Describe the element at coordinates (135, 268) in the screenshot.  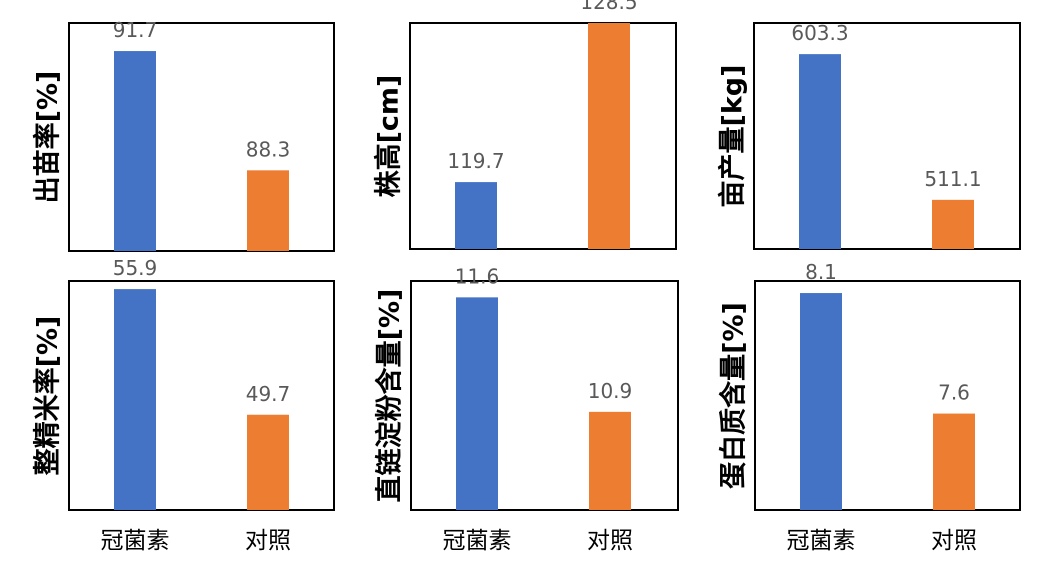
I see `bar-value-label: 55.9` at that location.